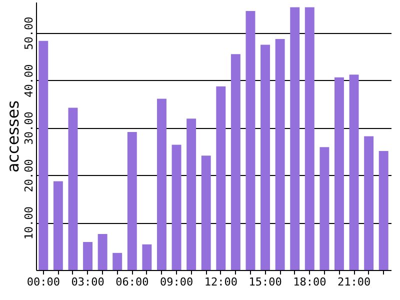 The image size is (400, 300). Describe the element at coordinates (265, 282) in the screenshot. I see `x-tick-label: 15:00` at that location.